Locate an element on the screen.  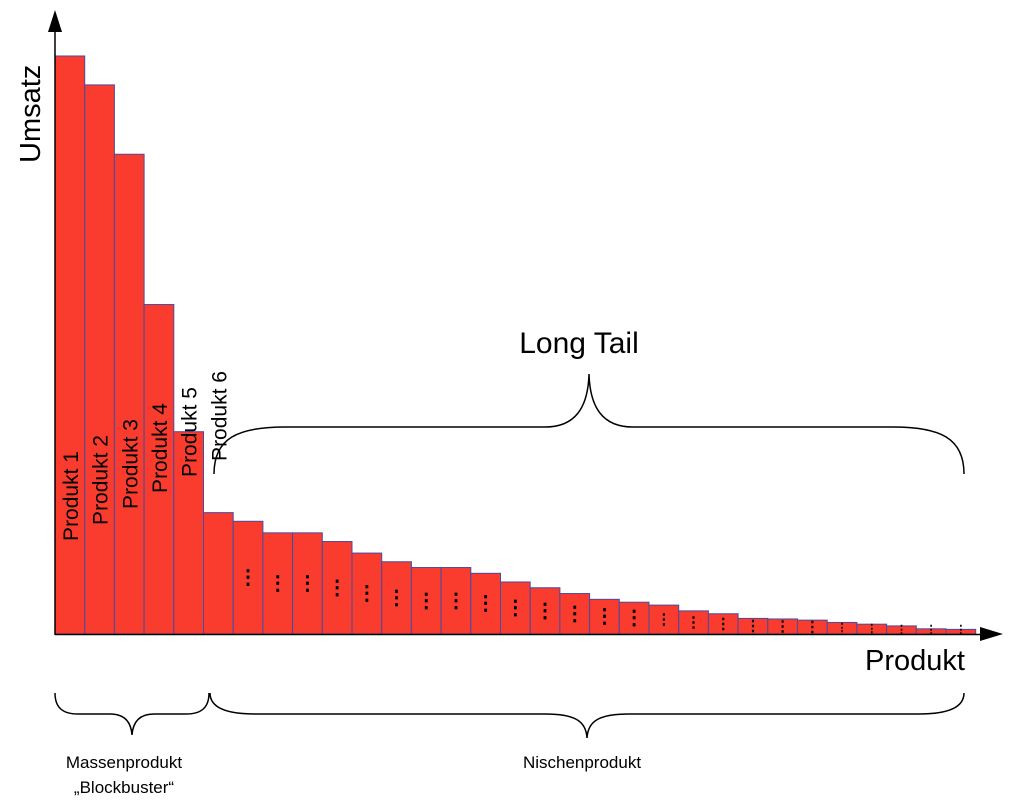
long-tail-brace is located at coordinates (589, 424).